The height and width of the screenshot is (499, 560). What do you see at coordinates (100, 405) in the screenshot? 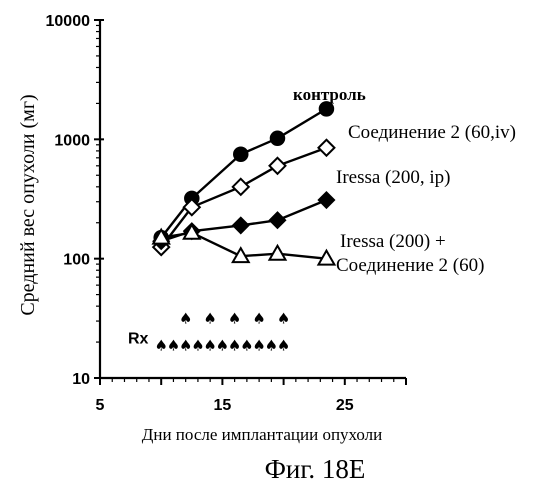
I see `x-tick-label: 5` at bounding box center [100, 405].